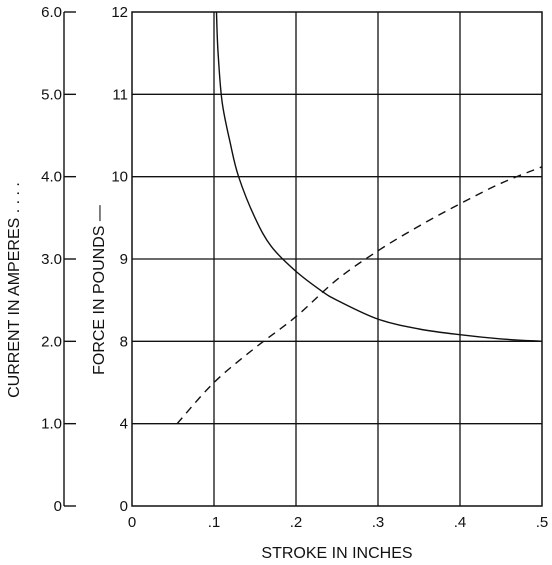 The image size is (552, 565). I want to click on x-axis: 0 .1 .2 .3 .4 .5, so click(338, 522).